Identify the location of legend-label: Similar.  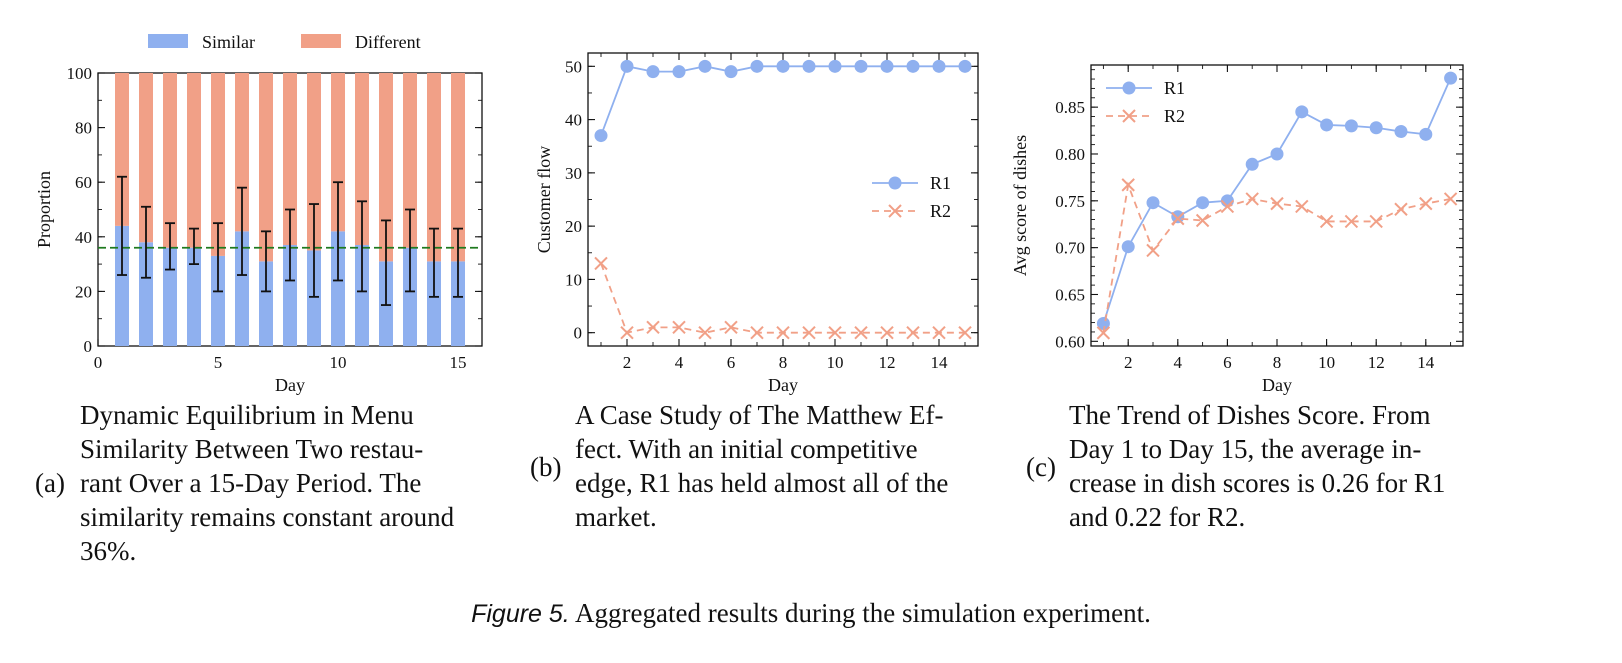
(228, 42).